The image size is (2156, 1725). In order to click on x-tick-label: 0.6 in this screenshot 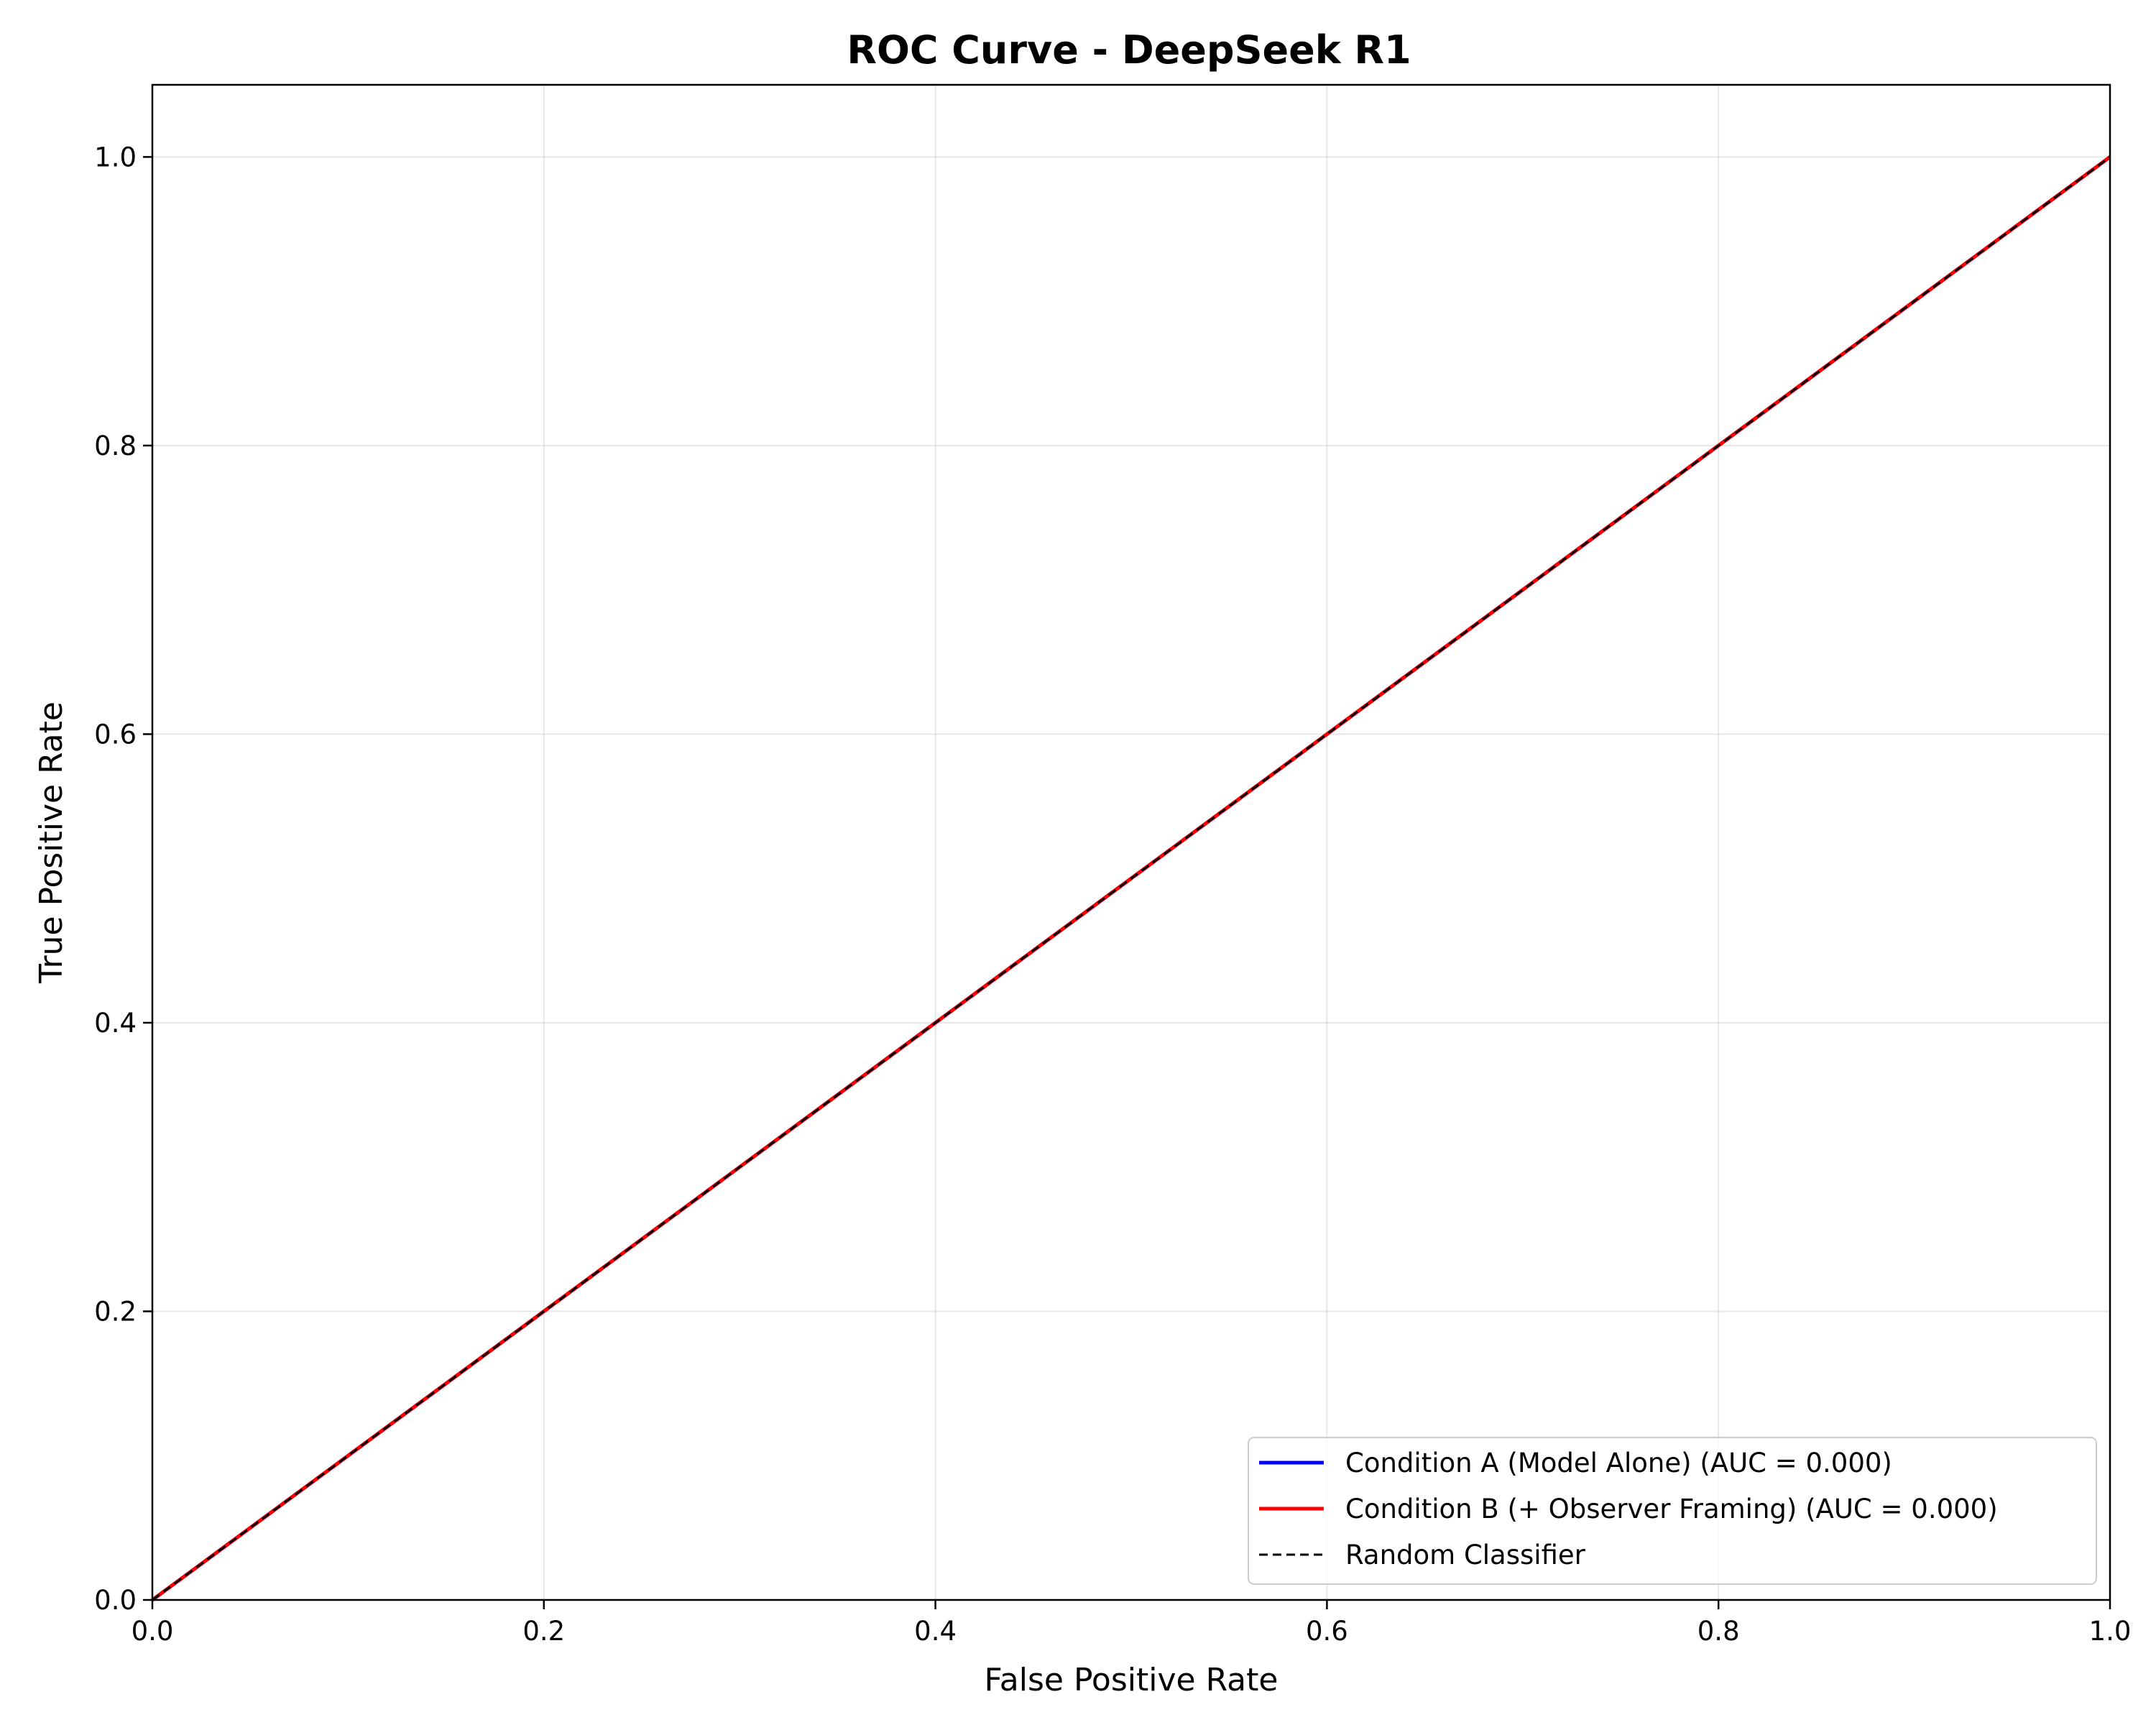, I will do `click(1327, 1631)`.